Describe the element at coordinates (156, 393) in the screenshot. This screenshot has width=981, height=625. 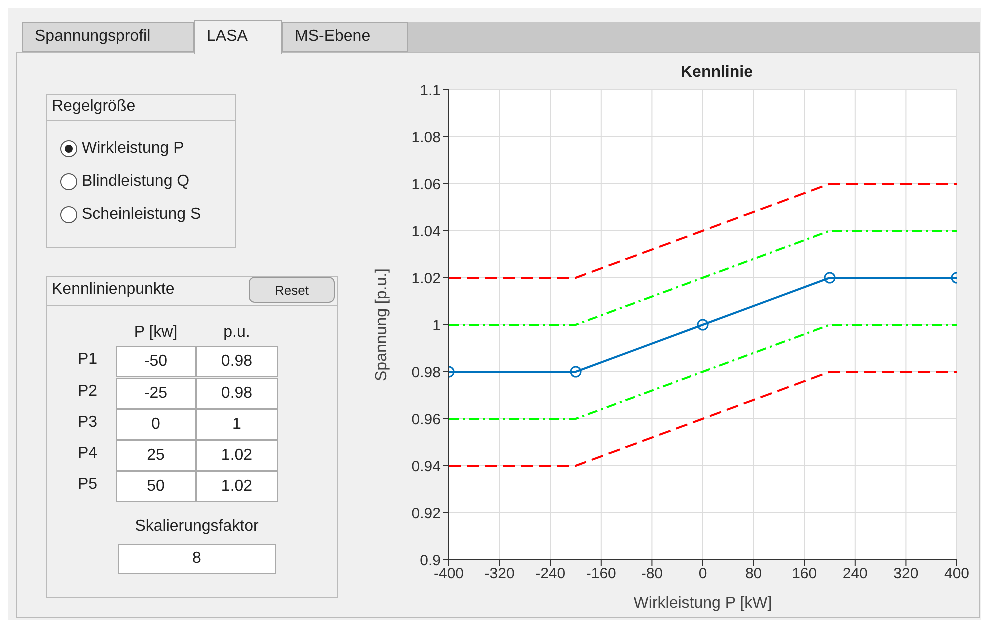
I see `text: -25` at that location.